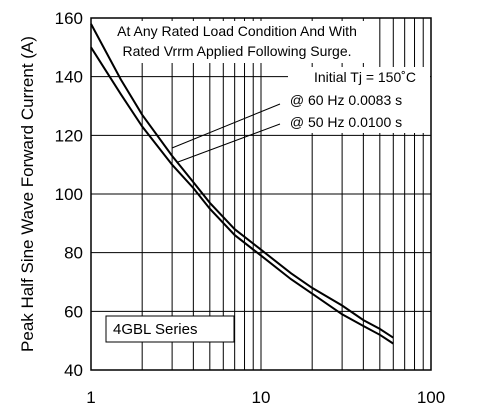  What do you see at coordinates (73, 370) in the screenshot?
I see `y-tick-label: 40` at bounding box center [73, 370].